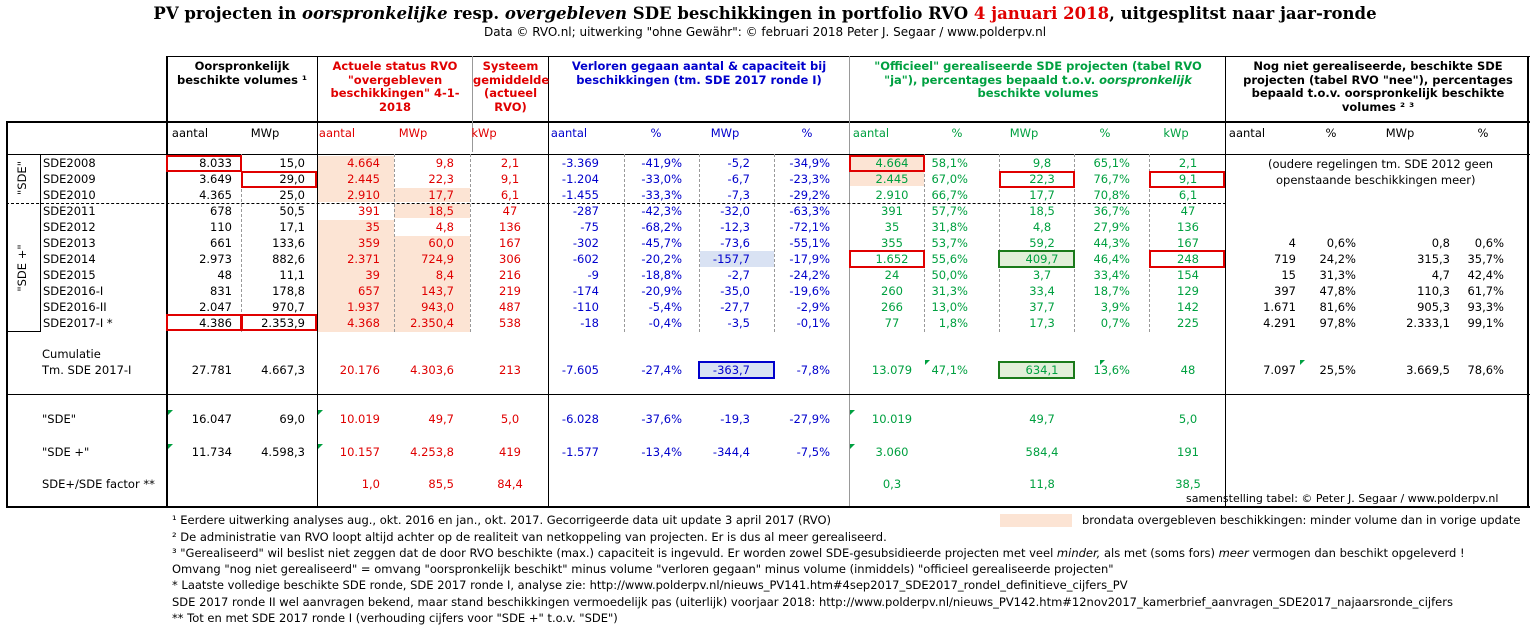 Image resolution: width=1530 pixels, height=631 pixels. What do you see at coordinates (1188, 307) in the screenshot?
I see `cell: 142` at bounding box center [1188, 307].